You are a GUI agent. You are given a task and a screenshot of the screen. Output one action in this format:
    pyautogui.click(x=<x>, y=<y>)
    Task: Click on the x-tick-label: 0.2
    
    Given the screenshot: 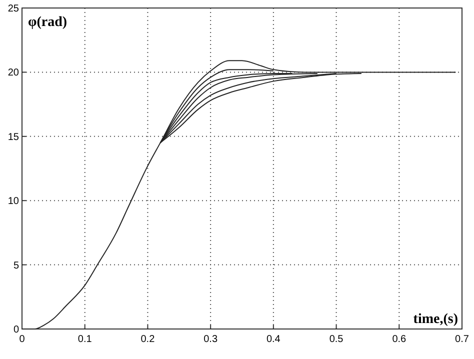 What is the action you would take?
    pyautogui.click(x=148, y=339)
    